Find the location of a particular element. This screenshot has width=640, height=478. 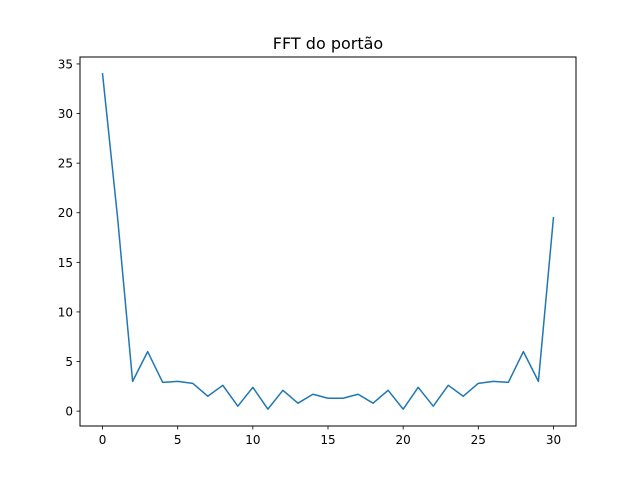

x-tick-label: 30 is located at coordinates (553, 440).